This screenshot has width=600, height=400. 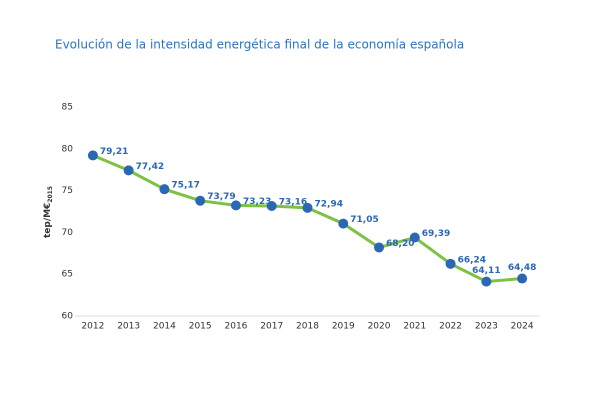 I want to click on y-tick-label: 70, so click(x=68, y=233).